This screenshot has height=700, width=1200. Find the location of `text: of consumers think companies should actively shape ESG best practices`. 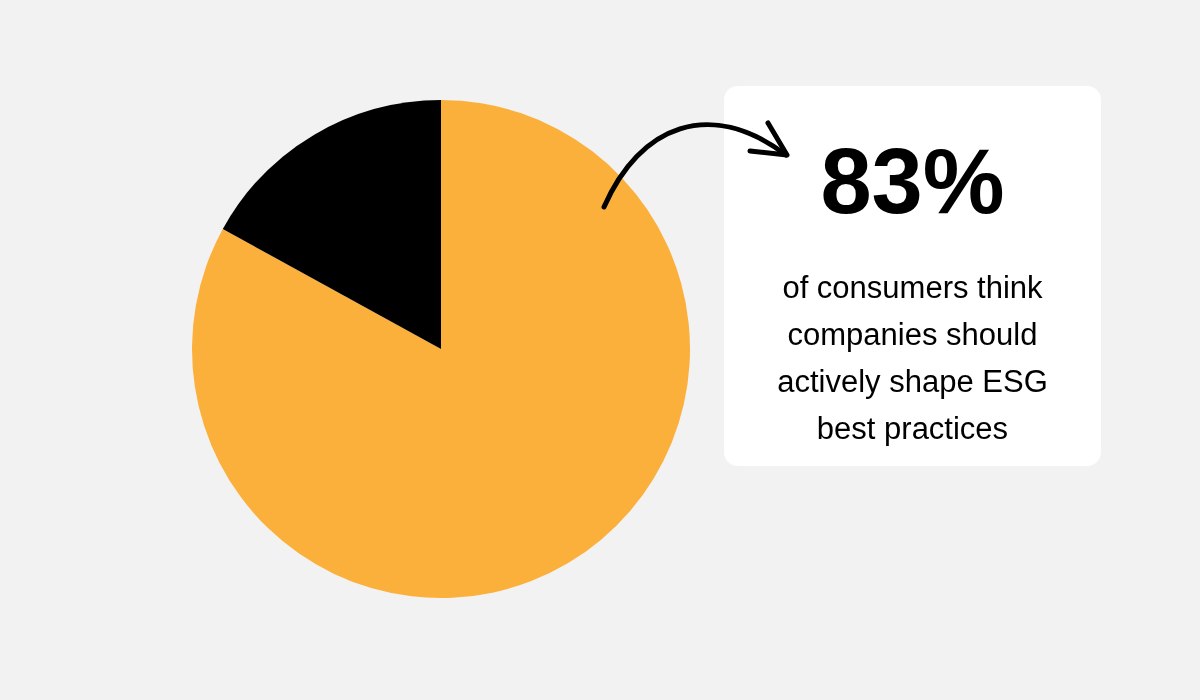

text: of consumers think companies should actively shape ESG best practices is located at coordinates (912, 358).